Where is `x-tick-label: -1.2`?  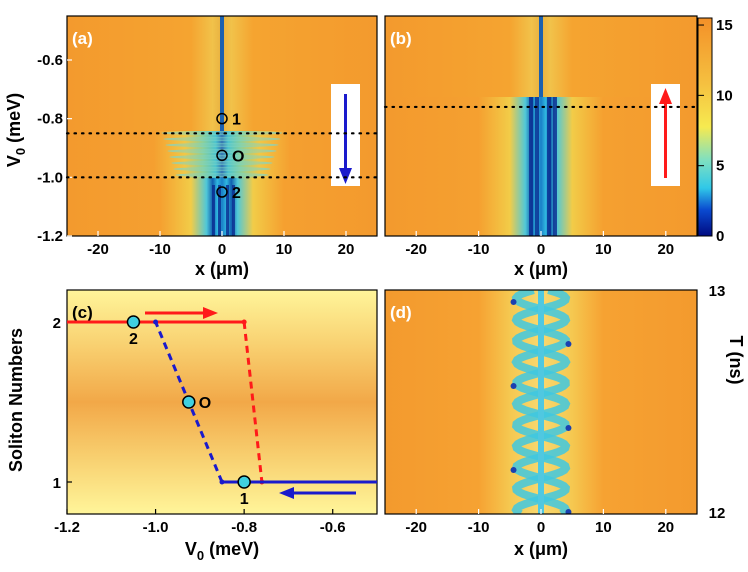
x-tick-label: -1.2 is located at coordinates (67, 527).